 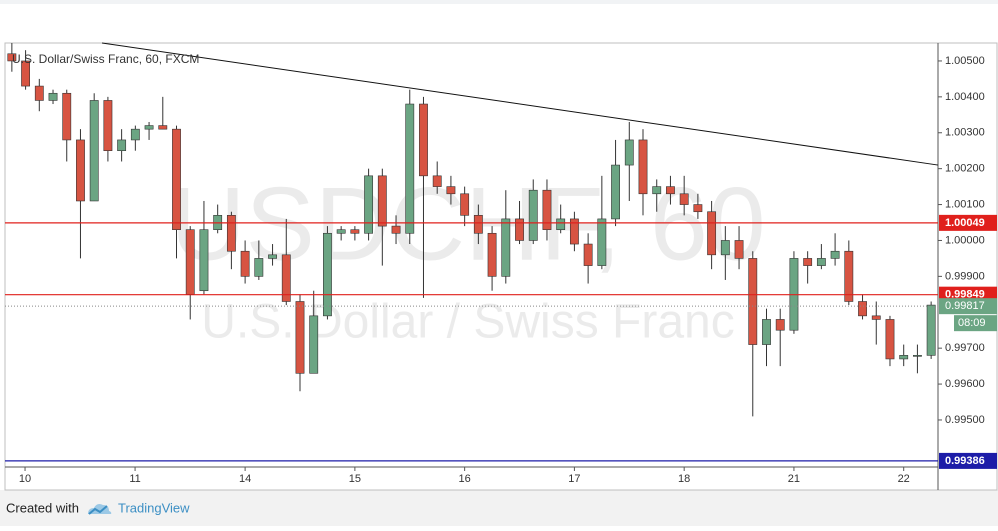 I want to click on x-tick-label: 16, so click(x=465, y=479).